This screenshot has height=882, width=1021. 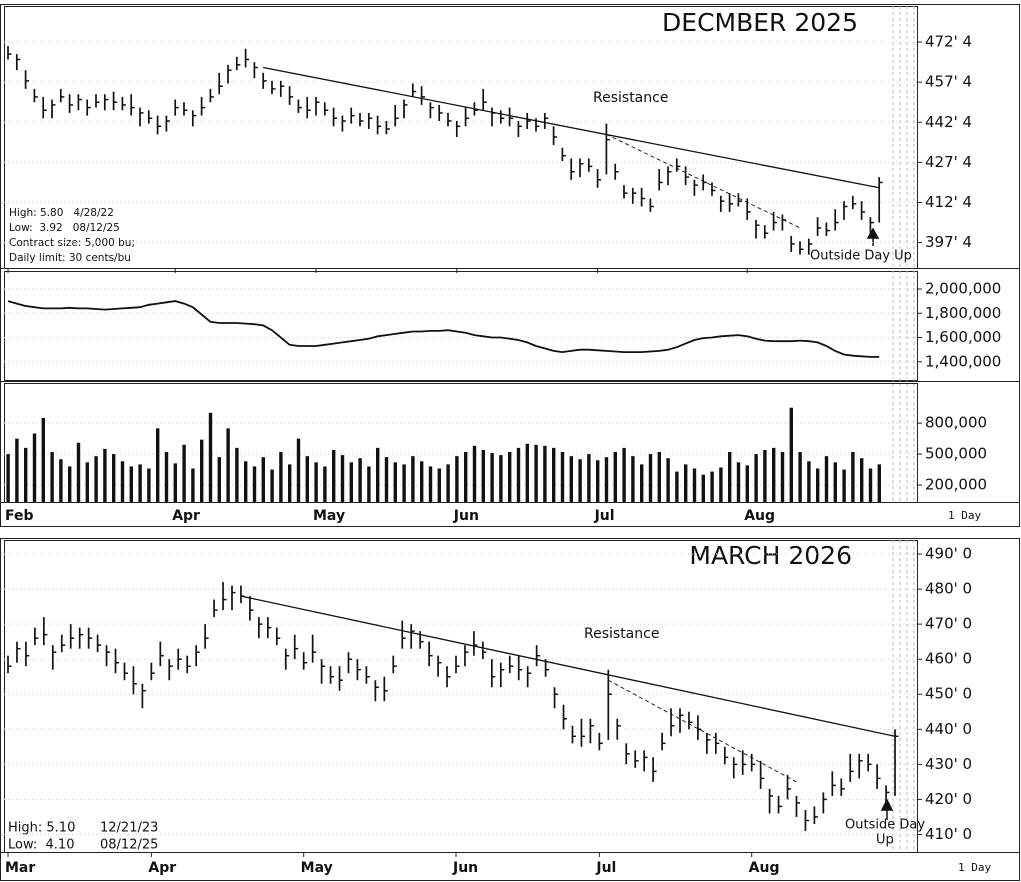 What do you see at coordinates (70, 258) in the screenshot?
I see `contract-info: Daily limit: 30 cents/bu` at bounding box center [70, 258].